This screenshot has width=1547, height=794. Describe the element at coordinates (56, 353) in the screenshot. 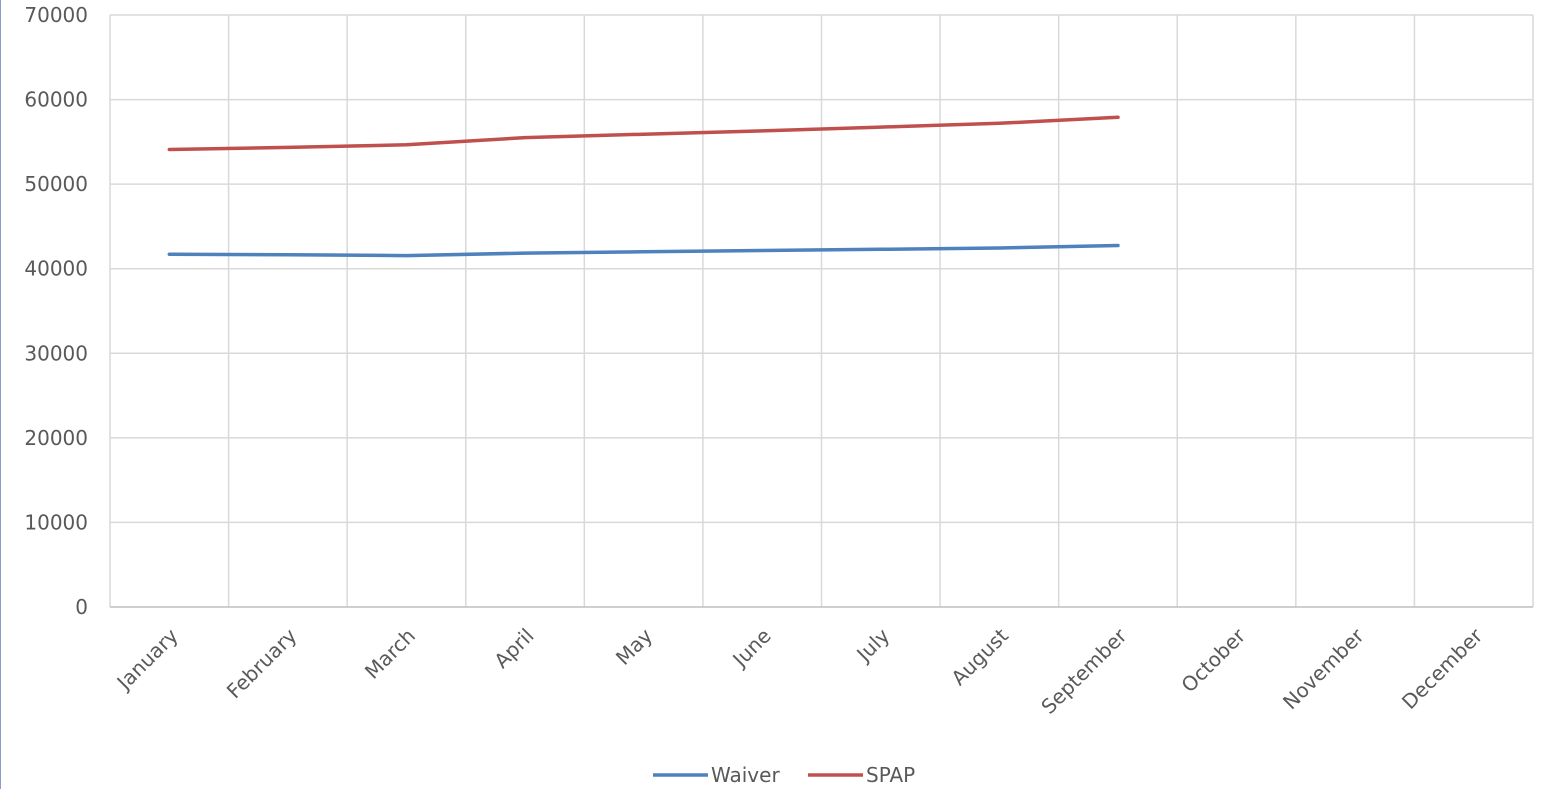

I see `y-tick-label: 30000` at that location.